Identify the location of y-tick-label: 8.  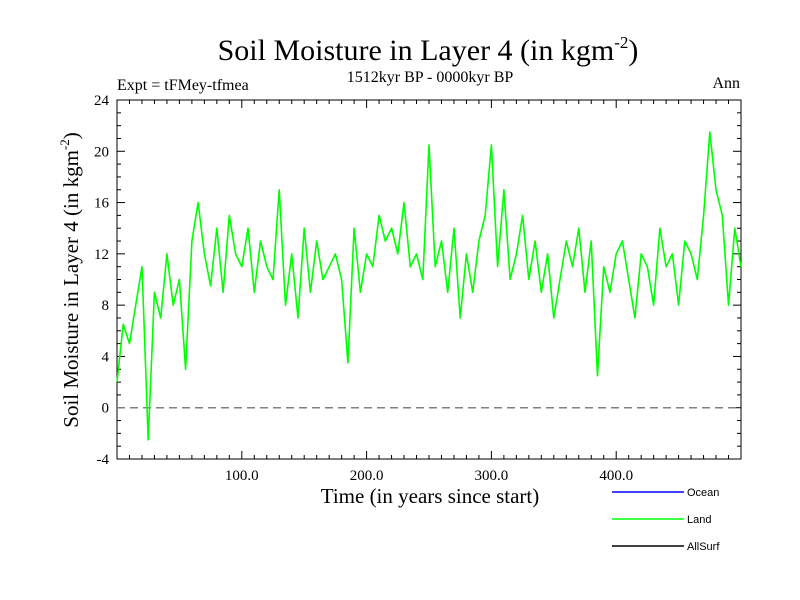
(106, 306).